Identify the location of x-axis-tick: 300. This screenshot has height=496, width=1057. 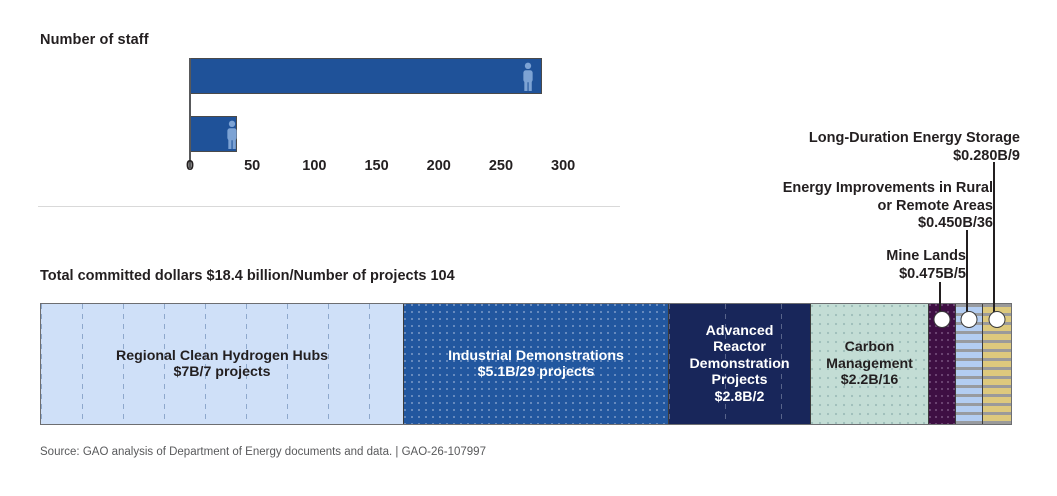
(563, 166).